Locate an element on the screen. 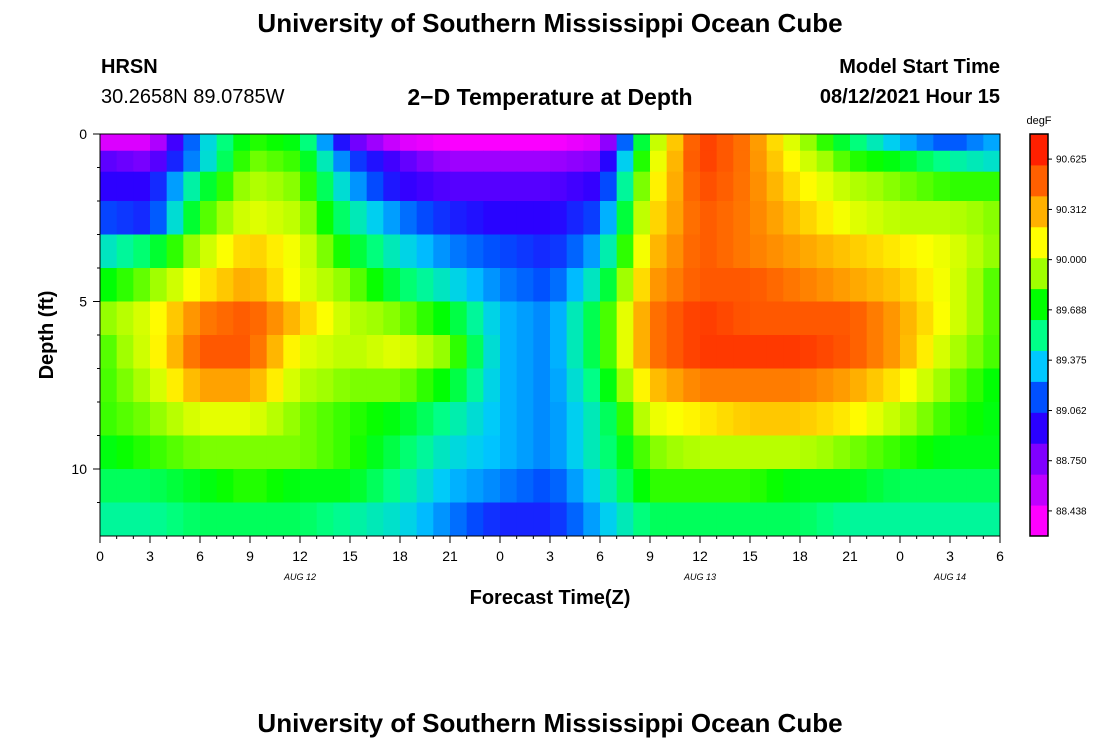  colorbar-tick-label: 89.375 is located at coordinates (1071, 361).